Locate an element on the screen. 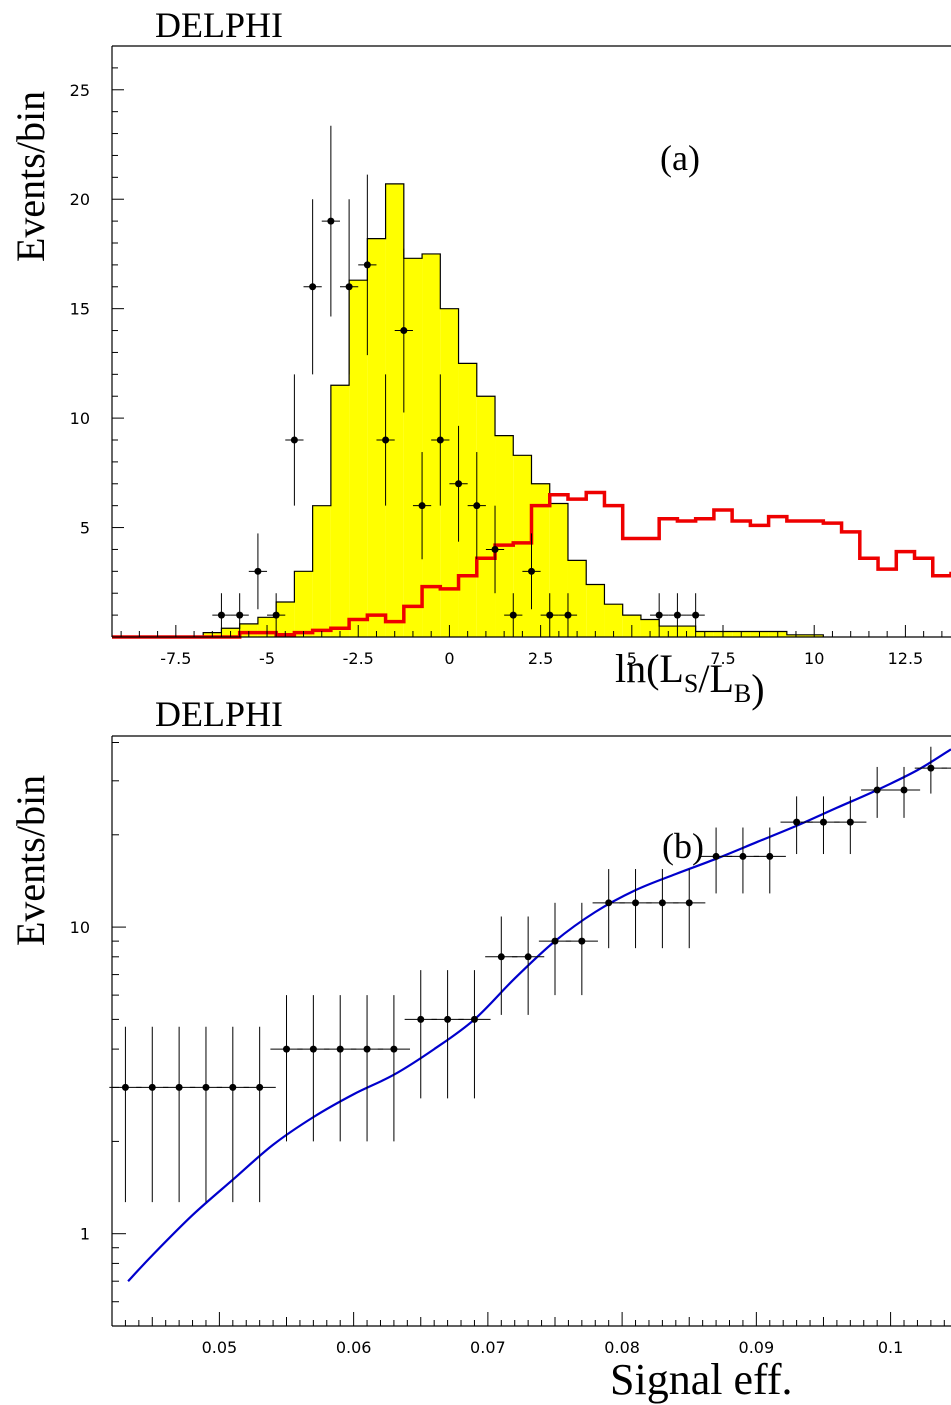 This screenshot has height=1405, width=951. signal-histogram is located at coordinates (531, 564).